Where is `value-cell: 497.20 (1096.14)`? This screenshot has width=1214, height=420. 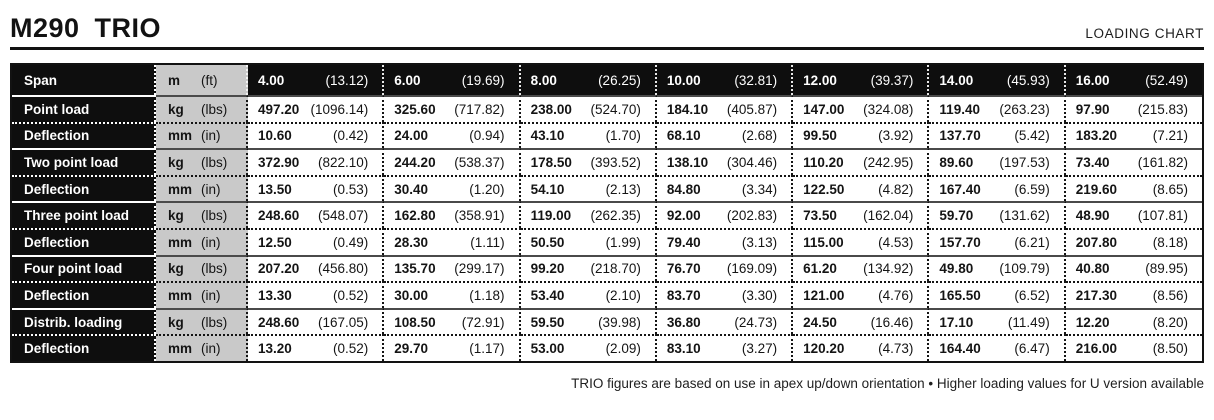 value-cell: 497.20 (1096.14) is located at coordinates (316, 108).